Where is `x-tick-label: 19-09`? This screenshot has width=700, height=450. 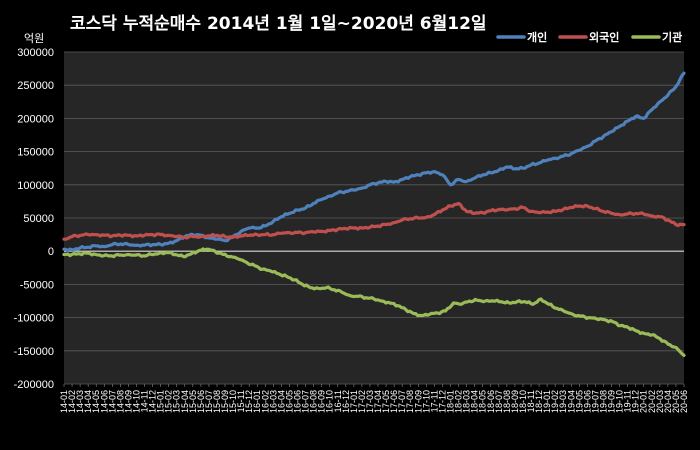 x-tick-label: 19-09 is located at coordinates (612, 401).